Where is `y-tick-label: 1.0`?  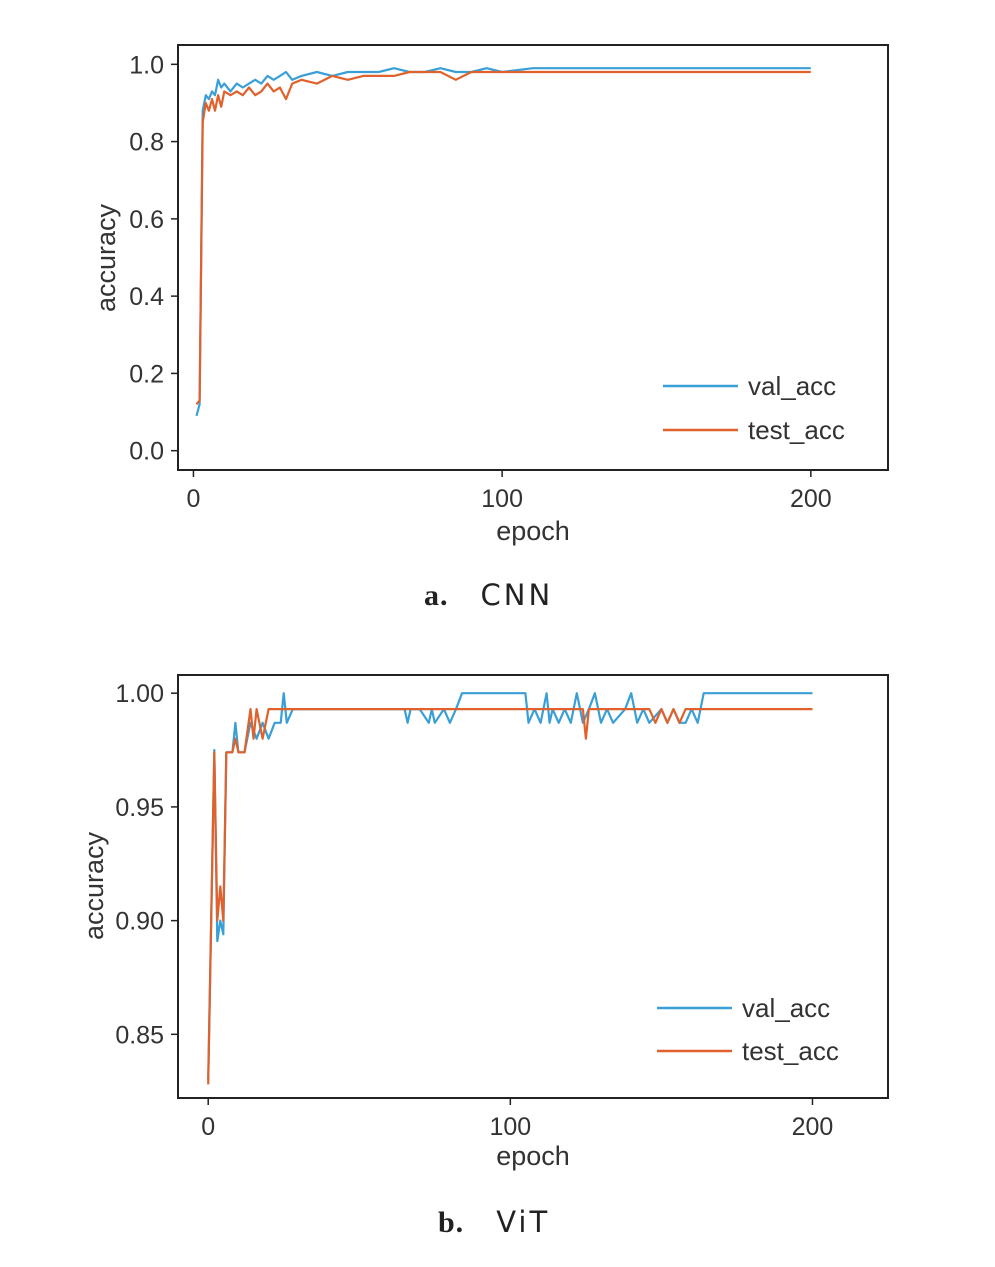
y-tick-label: 1.0 is located at coordinates (146, 65).